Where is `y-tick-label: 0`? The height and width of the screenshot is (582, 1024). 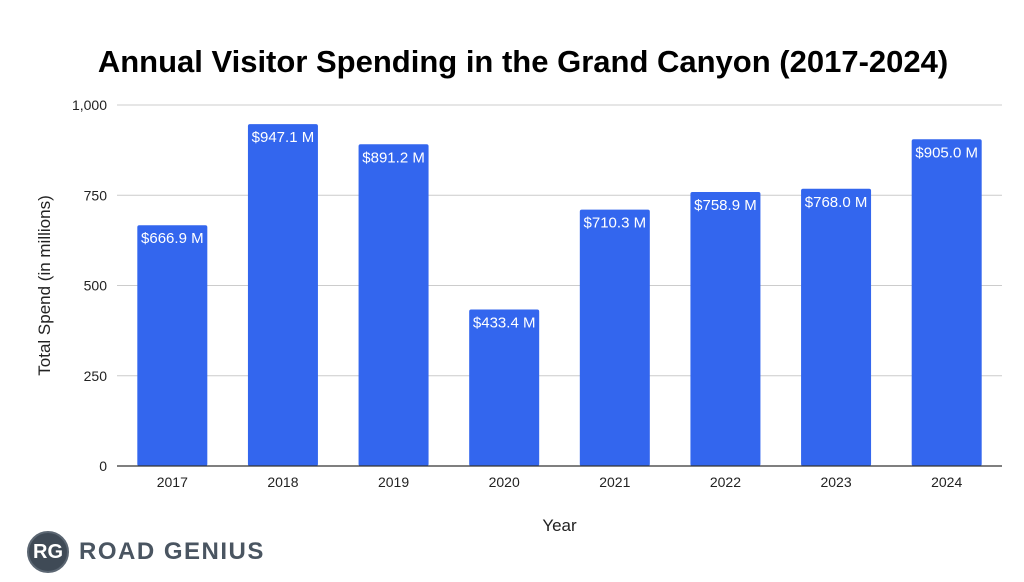 y-tick-label: 0 is located at coordinates (103, 466).